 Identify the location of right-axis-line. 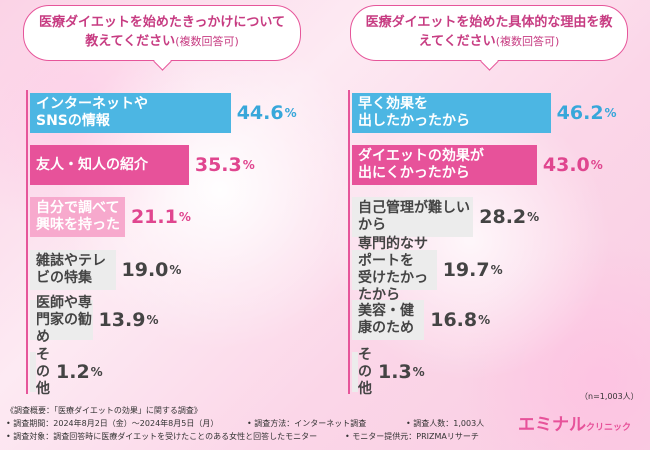
(349, 242).